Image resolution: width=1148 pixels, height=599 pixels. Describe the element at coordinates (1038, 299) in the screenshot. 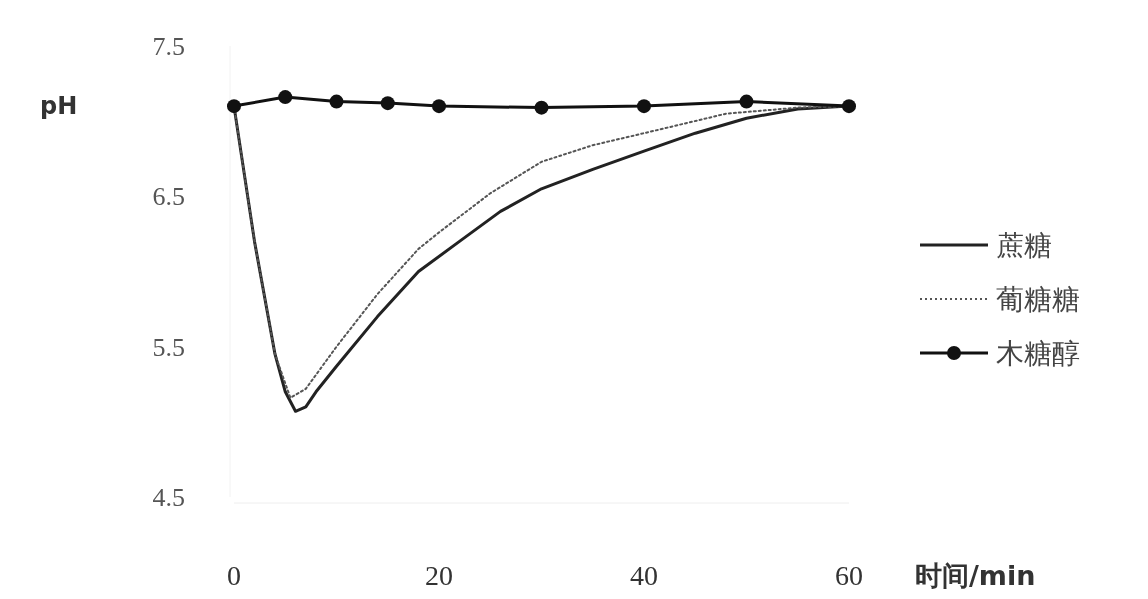

I see `legend-label: 葡糖糖` at that location.